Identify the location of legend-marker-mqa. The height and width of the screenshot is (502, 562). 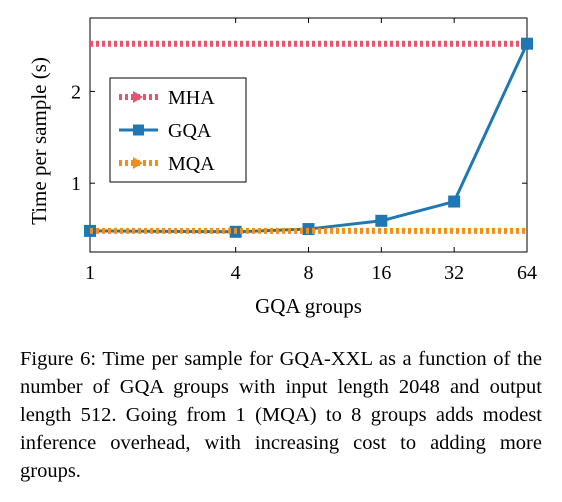
(138, 163).